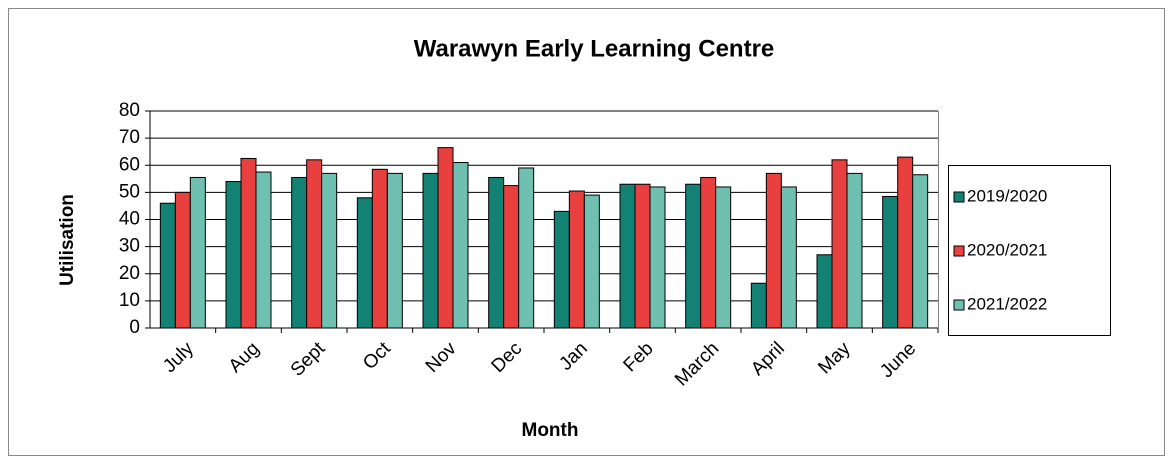 The height and width of the screenshot is (464, 1172). Describe the element at coordinates (129, 110) in the screenshot. I see `y-tick-label: 80` at that location.